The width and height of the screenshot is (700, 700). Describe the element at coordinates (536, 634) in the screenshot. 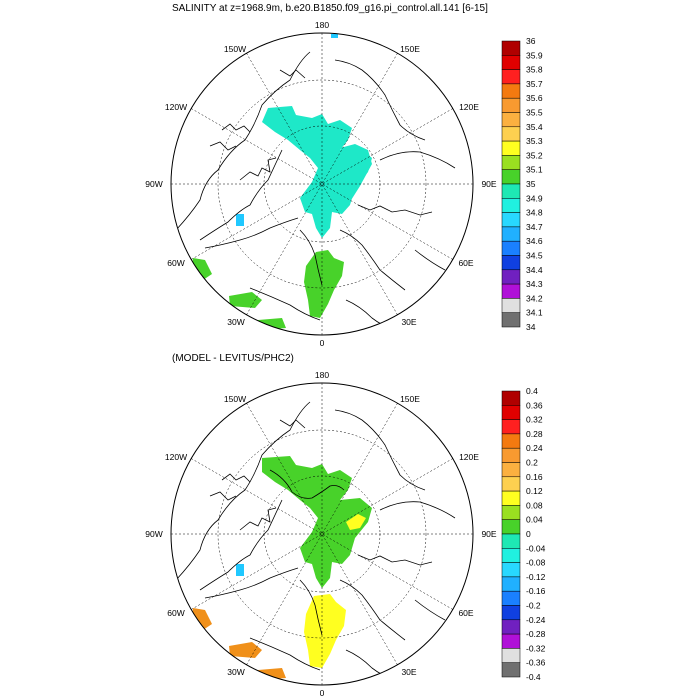

I see `colorbar-label: -0.28` at that location.